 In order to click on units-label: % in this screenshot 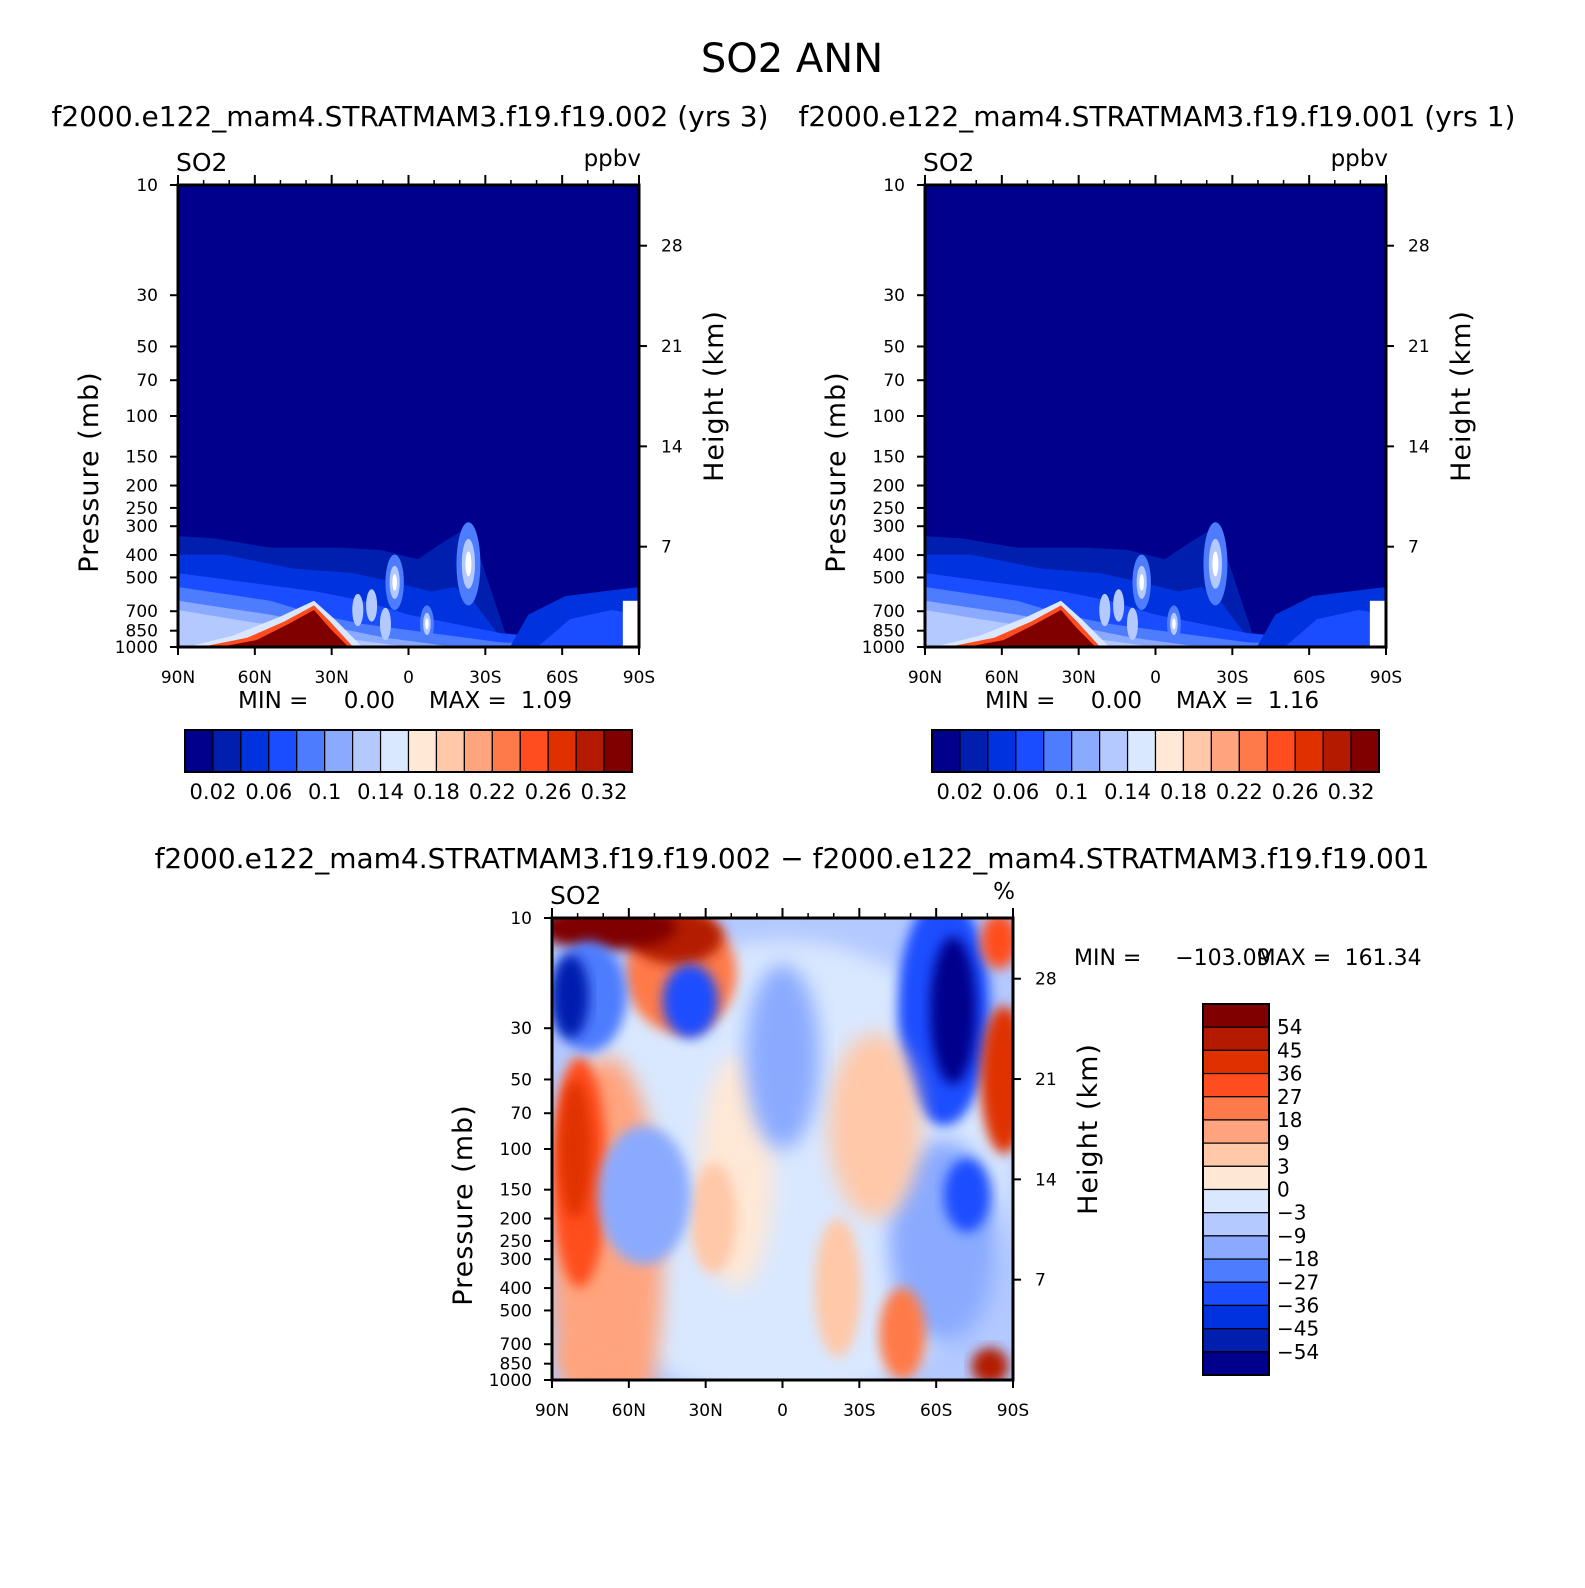, I will do `click(1004, 892)`.